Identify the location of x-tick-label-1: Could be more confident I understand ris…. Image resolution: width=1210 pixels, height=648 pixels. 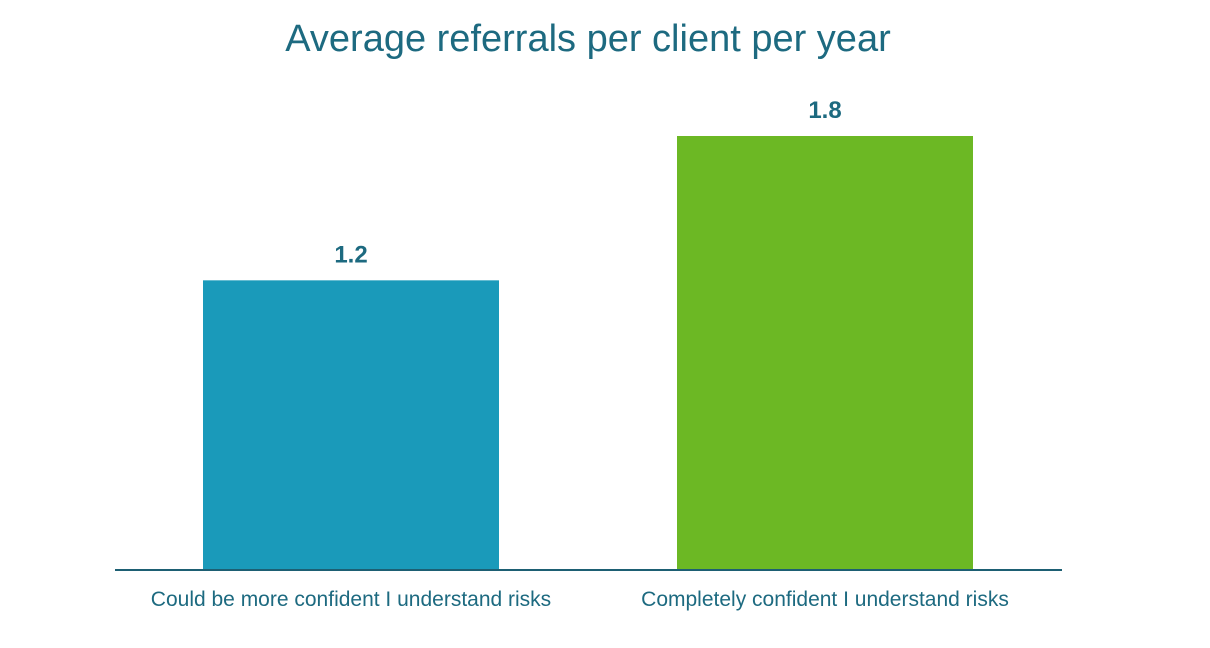
(351, 599).